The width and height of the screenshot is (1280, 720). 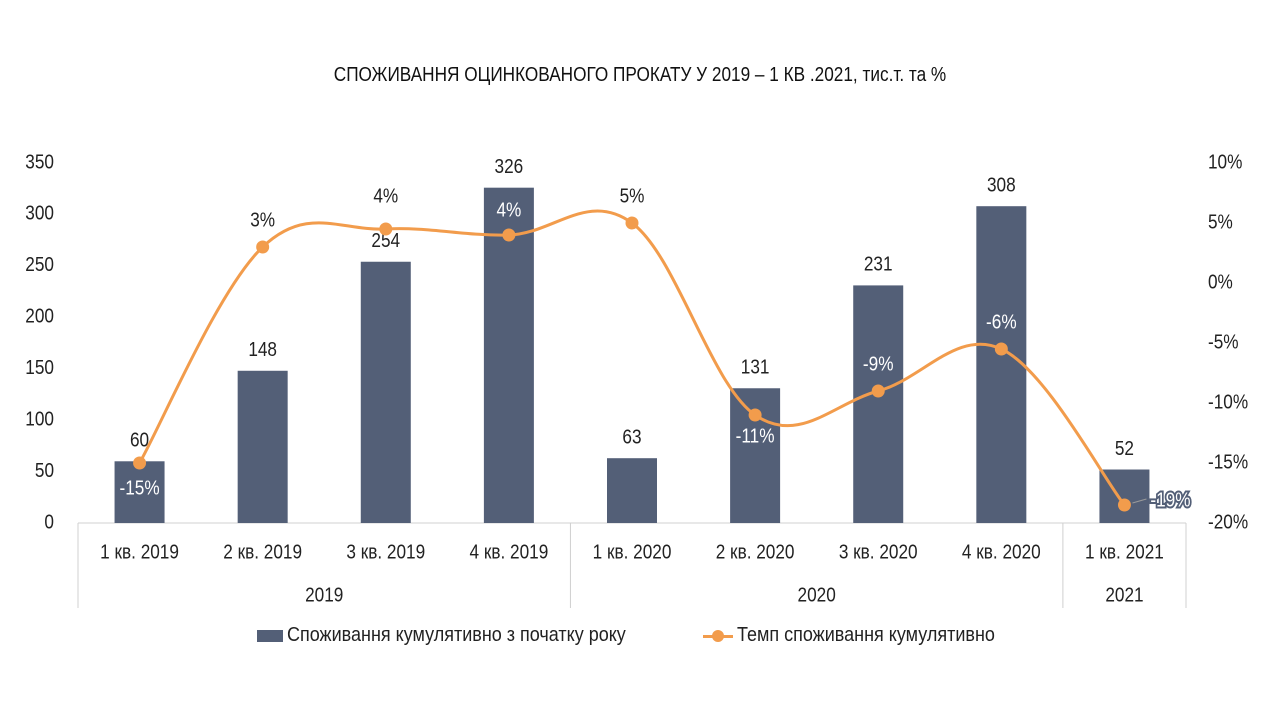 I want to click on x-tick-label: 2 кв. 2020, so click(x=755, y=551).